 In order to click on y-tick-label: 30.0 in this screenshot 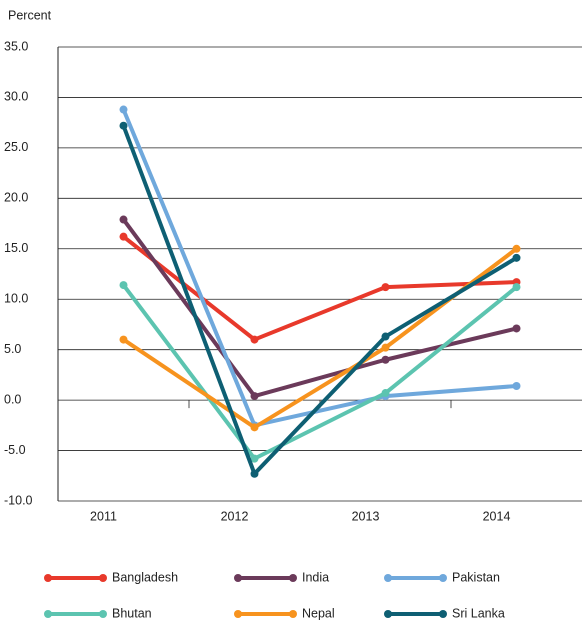, I will do `click(16, 97)`.